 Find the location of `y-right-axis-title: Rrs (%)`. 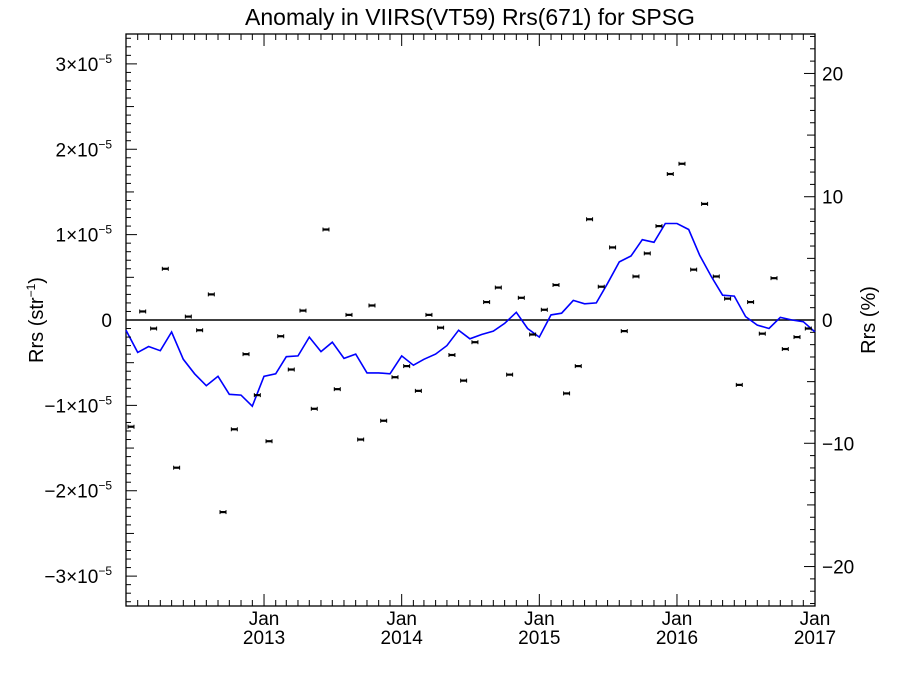

y-right-axis-title: Rrs (%) is located at coordinates (869, 320).